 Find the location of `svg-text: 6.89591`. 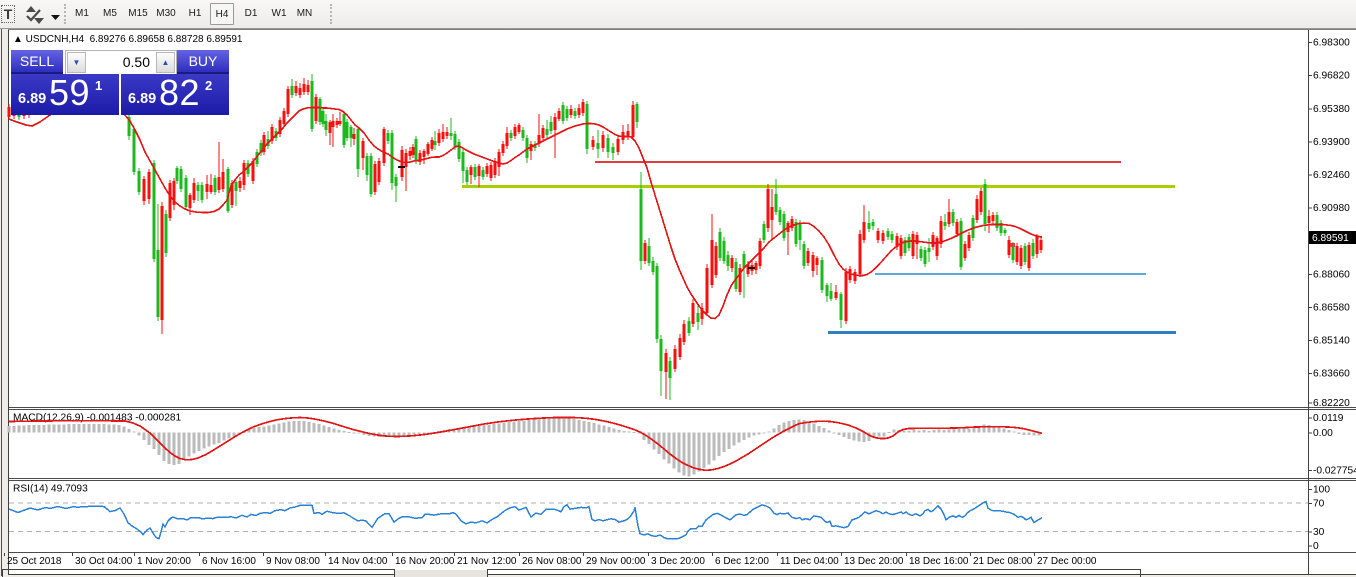

svg-text: 6.89591 is located at coordinates (1330, 238).